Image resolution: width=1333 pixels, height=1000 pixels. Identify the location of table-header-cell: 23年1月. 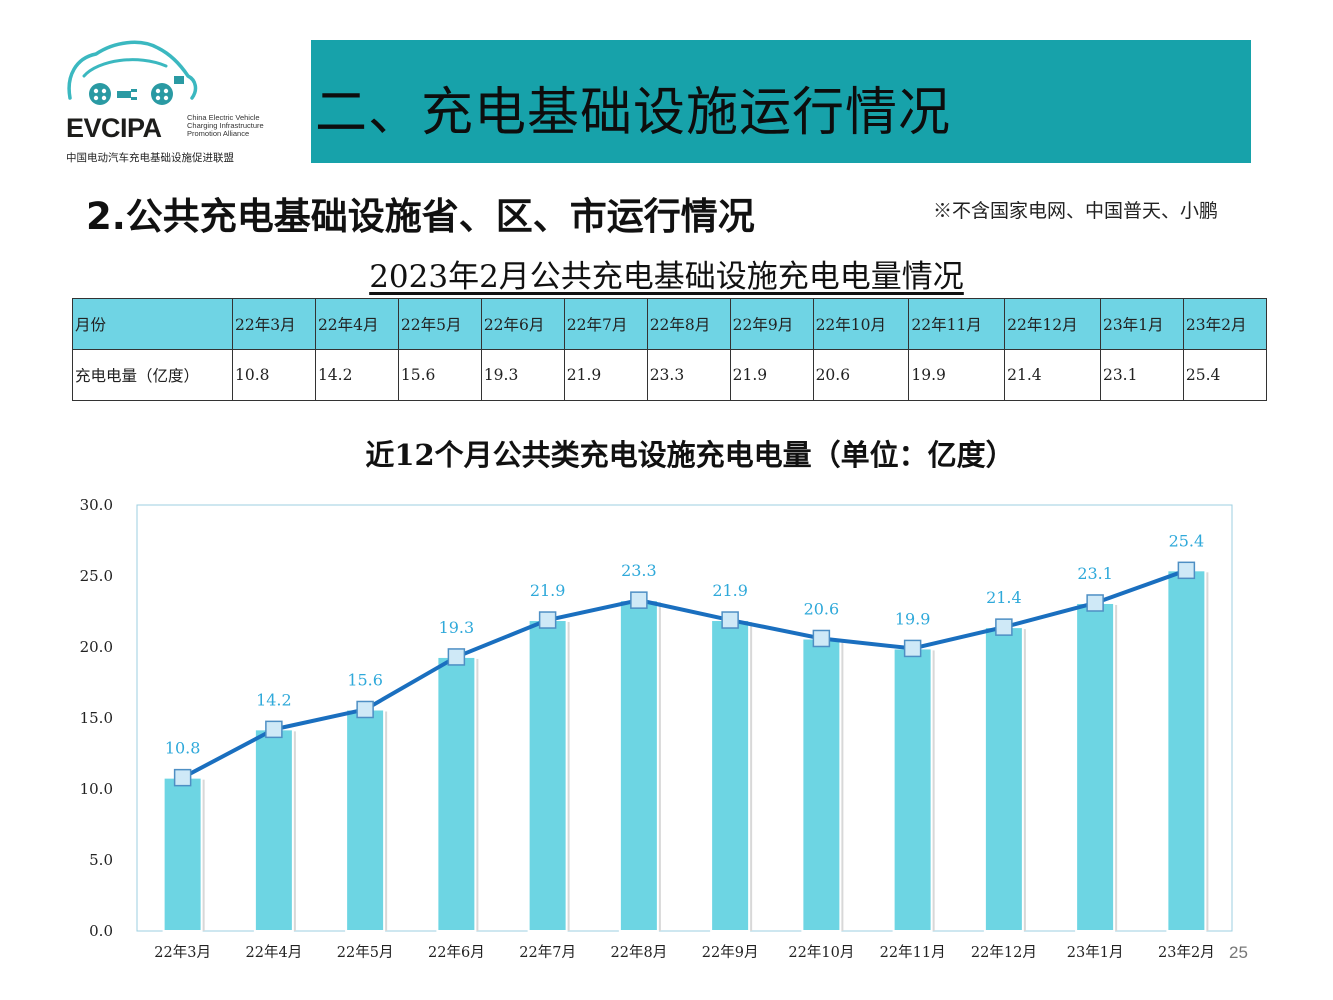
(1141, 324).